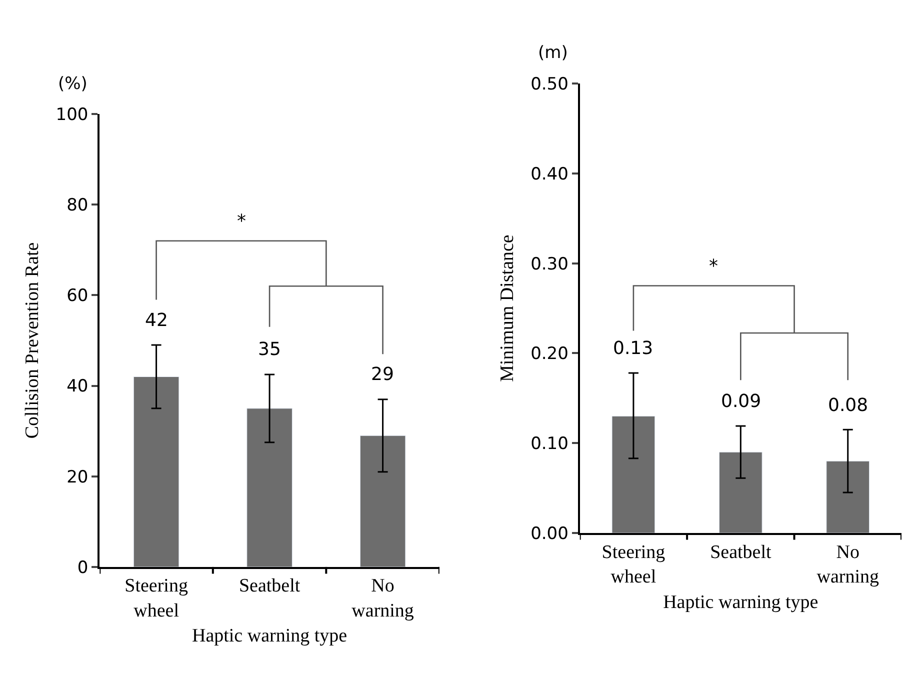 This screenshot has height=685, width=906. Describe the element at coordinates (77, 477) in the screenshot. I see `y-tick-label: 20` at that location.